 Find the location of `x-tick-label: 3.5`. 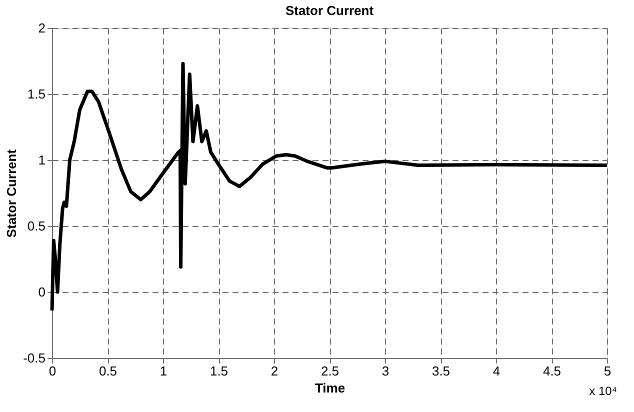

x-tick-label: 3.5 is located at coordinates (441, 371).